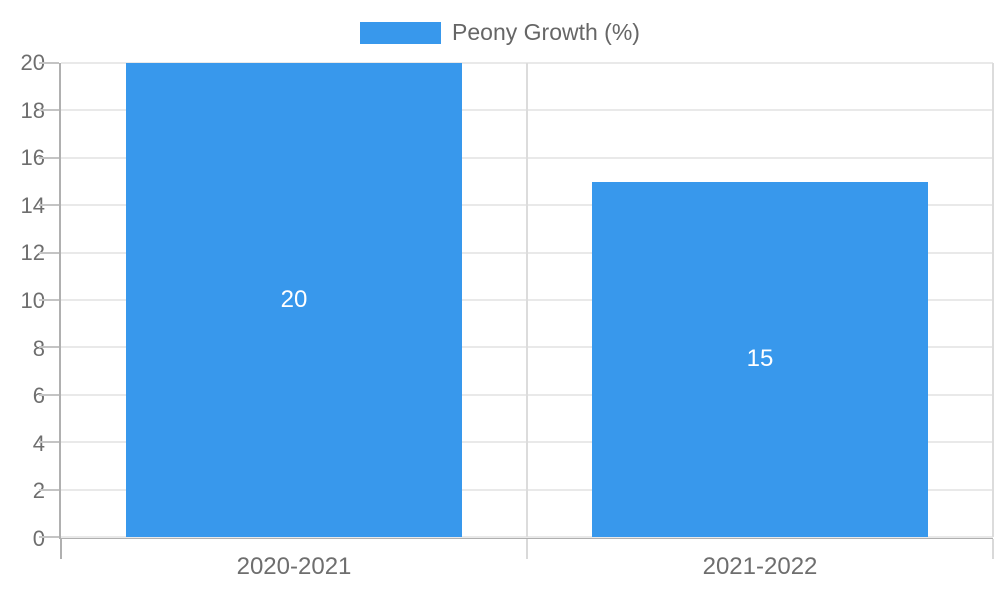  I want to click on chart-legend: Peony Growth (%), so click(500, 32).